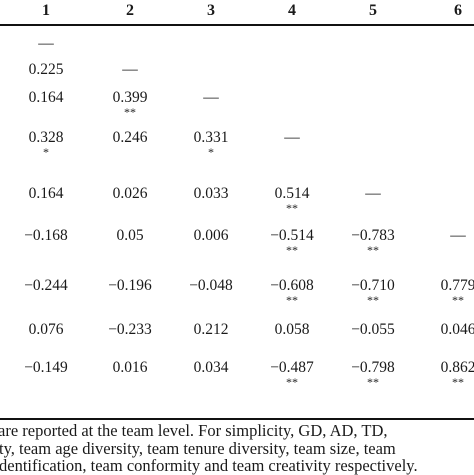 The image size is (474, 475). I want to click on cell-value: −0.048, so click(211, 285).